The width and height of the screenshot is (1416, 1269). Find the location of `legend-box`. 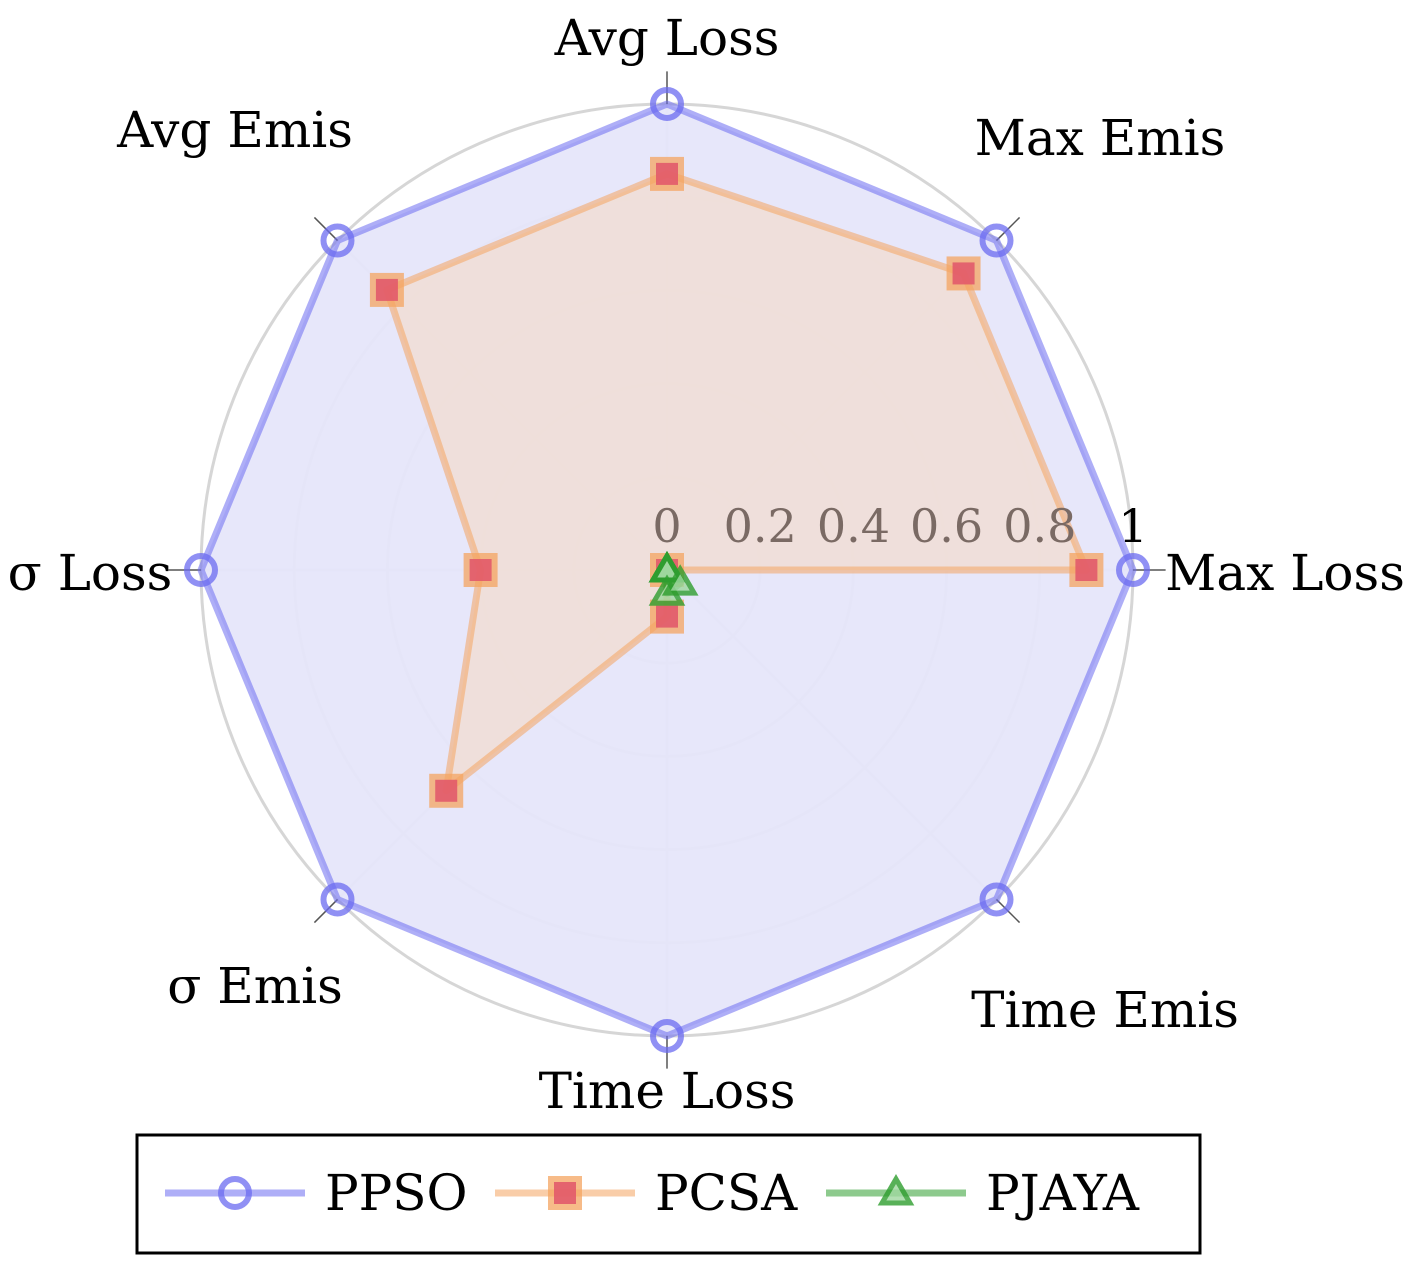

legend-box is located at coordinates (668, 1194).